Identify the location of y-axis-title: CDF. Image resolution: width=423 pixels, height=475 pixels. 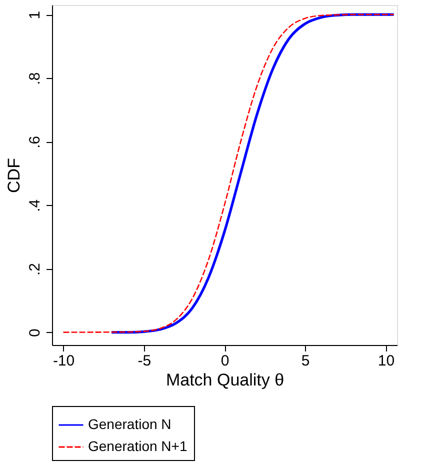
(14, 175).